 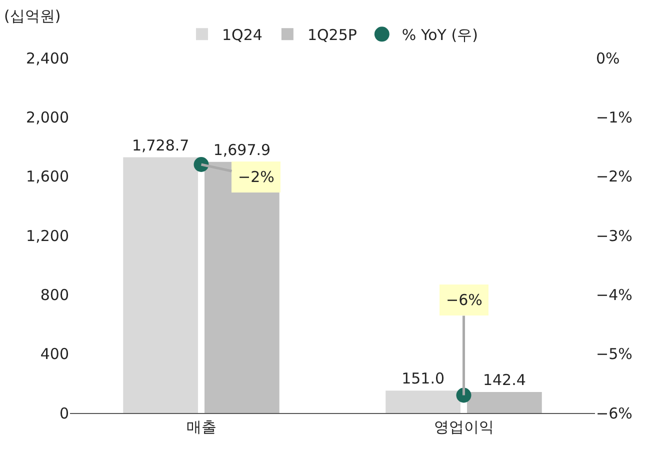 I want to click on y-axis-title: (십억원), so click(x=32, y=16).